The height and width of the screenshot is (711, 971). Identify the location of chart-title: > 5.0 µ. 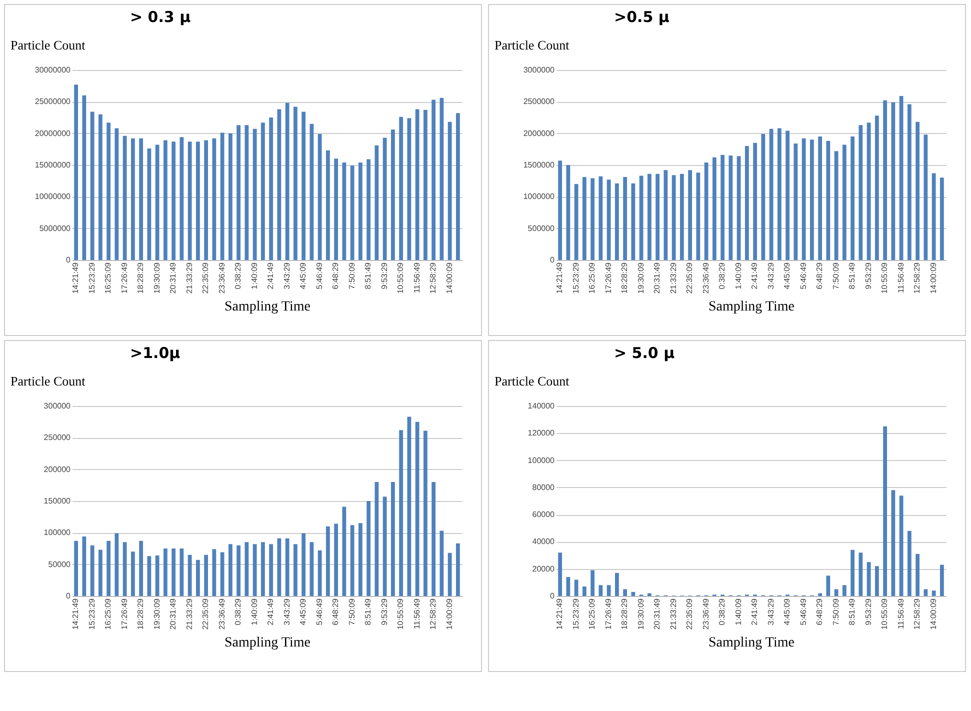
(644, 353).